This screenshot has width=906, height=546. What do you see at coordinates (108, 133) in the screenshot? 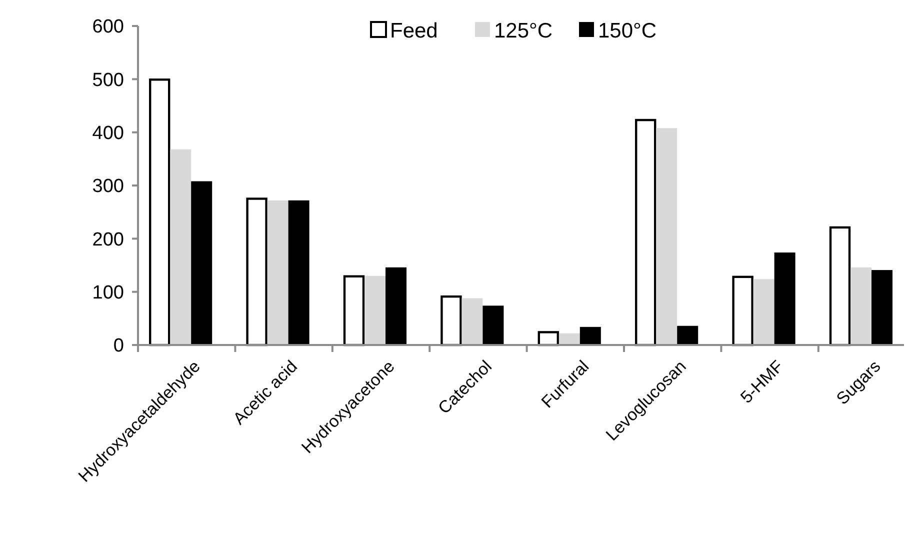
I see `y-tick-label: 400` at bounding box center [108, 133].